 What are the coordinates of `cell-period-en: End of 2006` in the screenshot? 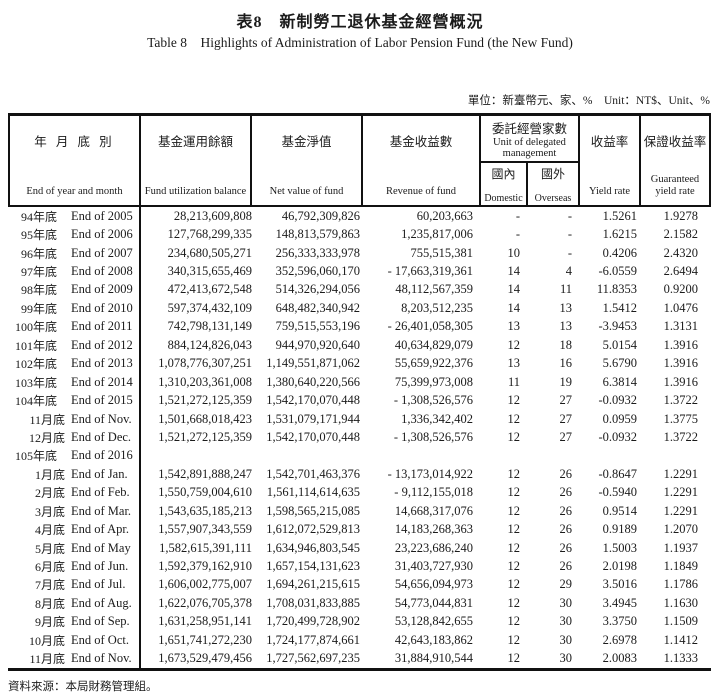 It's located at (102, 234).